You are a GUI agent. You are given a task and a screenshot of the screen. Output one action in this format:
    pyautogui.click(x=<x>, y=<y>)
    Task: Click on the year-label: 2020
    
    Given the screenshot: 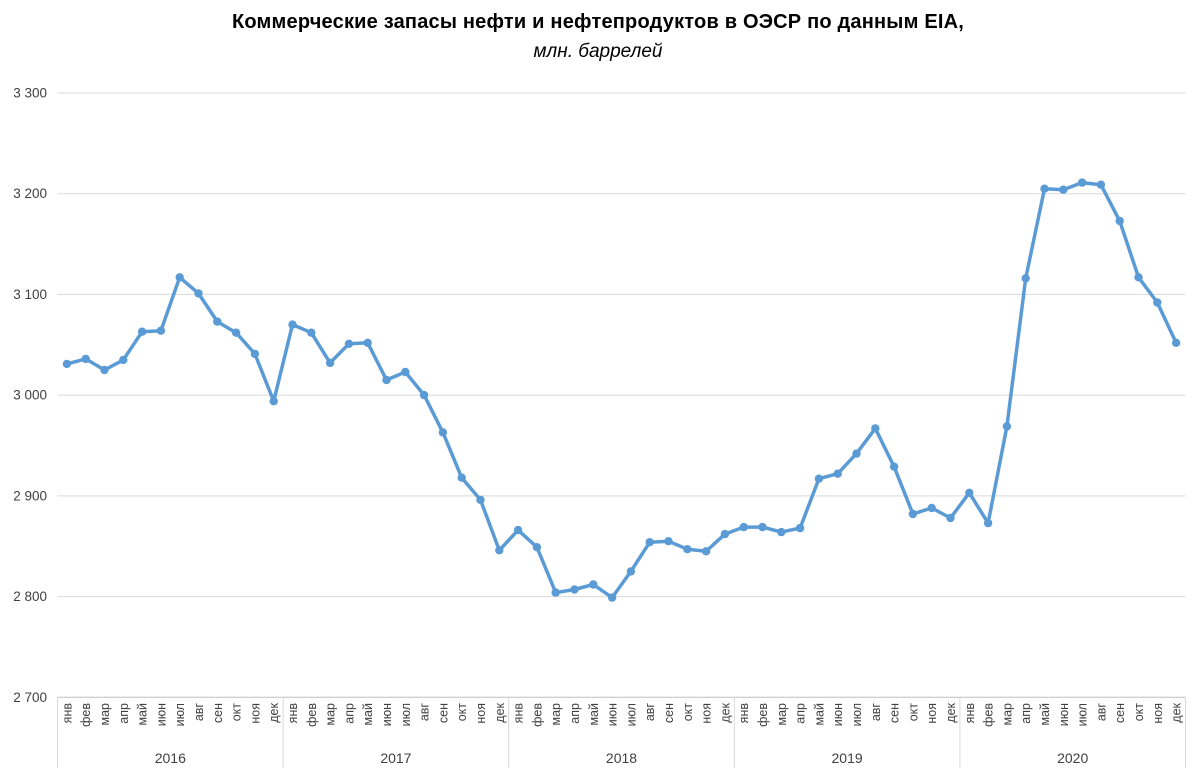 What is the action you would take?
    pyautogui.click(x=1072, y=758)
    